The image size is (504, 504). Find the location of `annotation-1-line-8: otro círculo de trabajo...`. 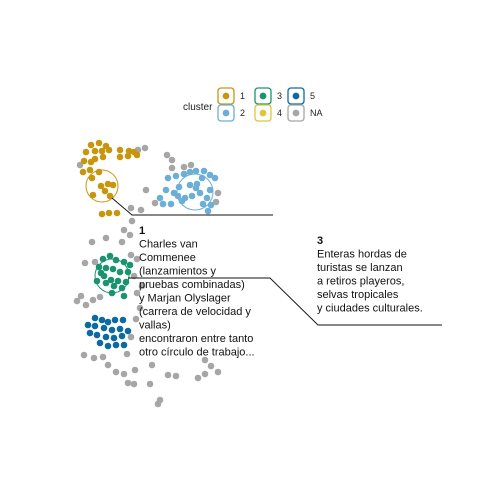

annotation-1-line-8: otro círculo de trabajo... is located at coordinates (197, 353).